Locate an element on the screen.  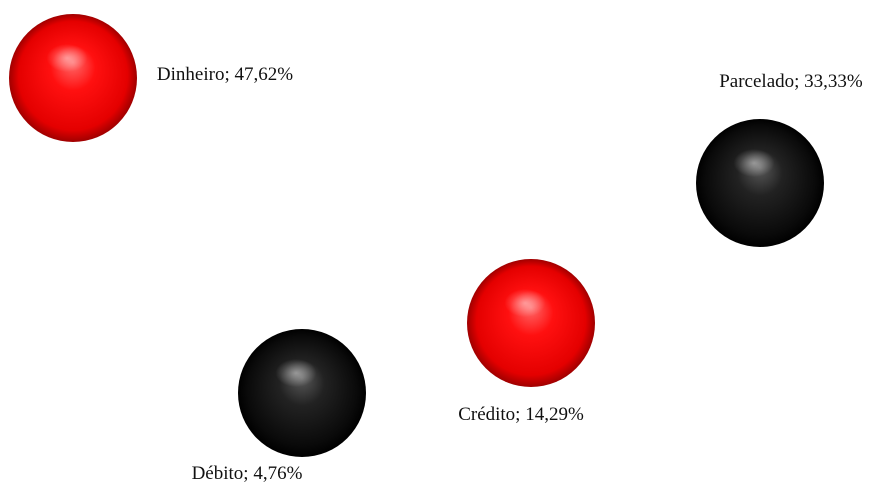
data-label-parcelado: Parcelado; 33,33% is located at coordinates (791, 81).